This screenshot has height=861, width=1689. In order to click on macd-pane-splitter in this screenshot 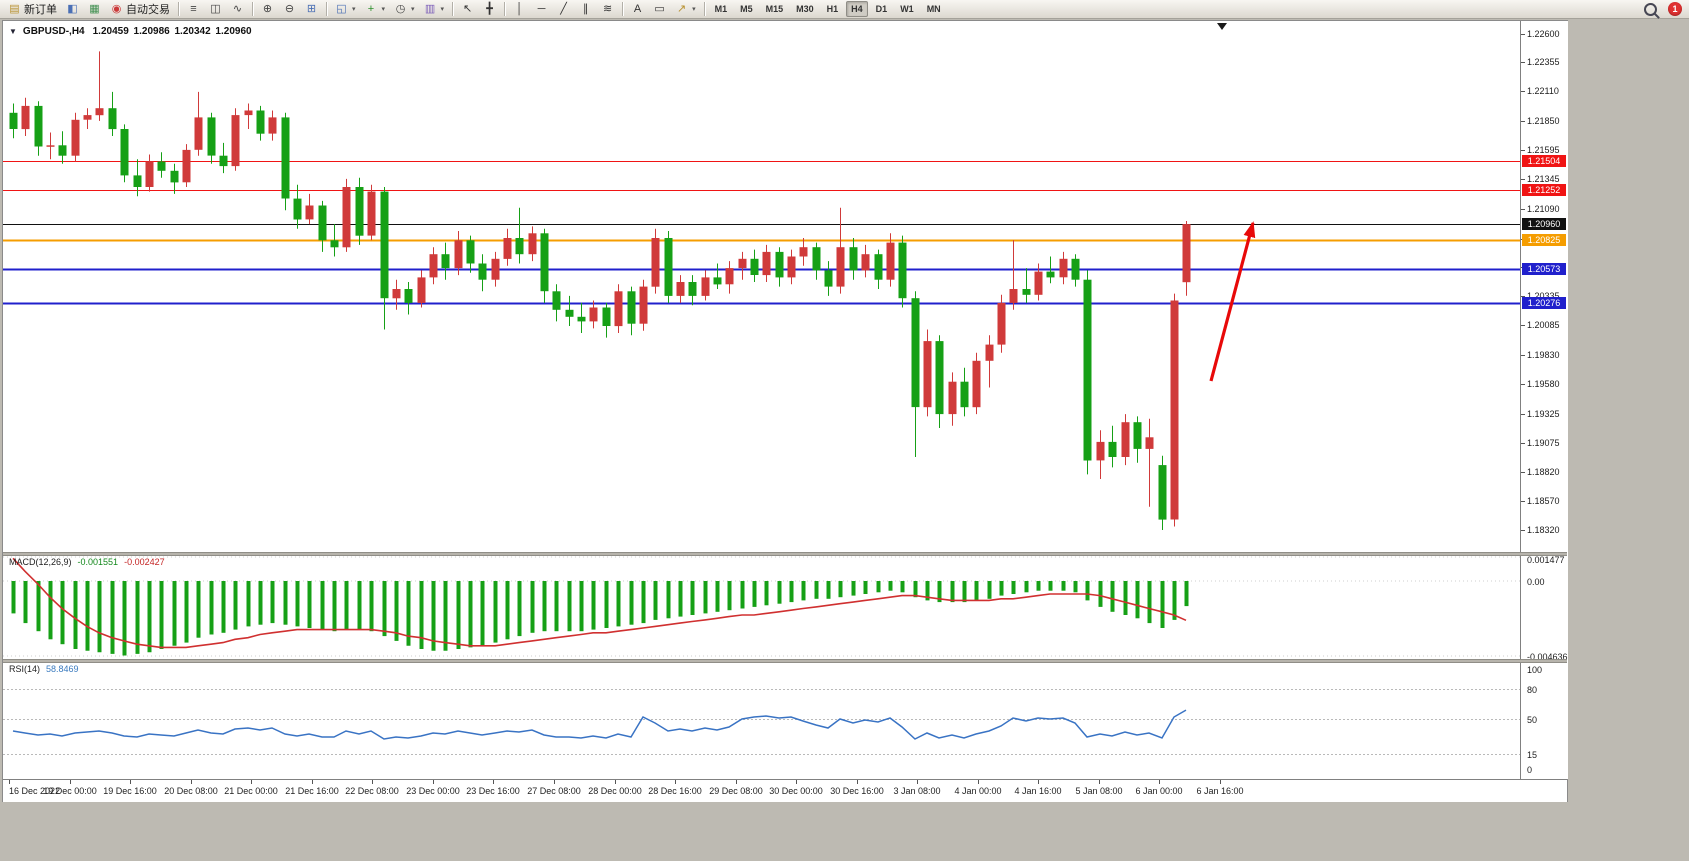, I will do `click(785, 554)`.